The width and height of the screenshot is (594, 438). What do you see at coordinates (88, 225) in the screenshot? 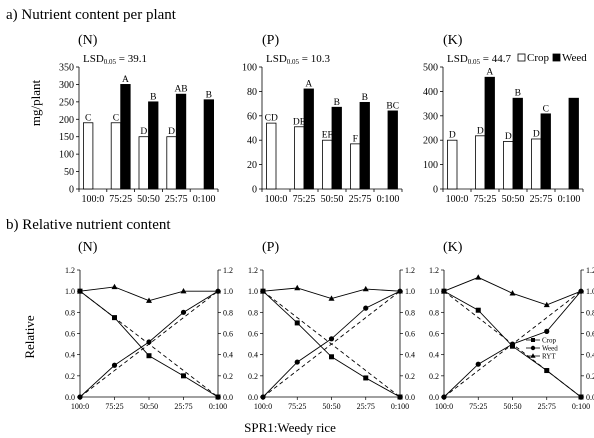
I see `section-b-title: b) Relative nutrient content` at bounding box center [88, 225].